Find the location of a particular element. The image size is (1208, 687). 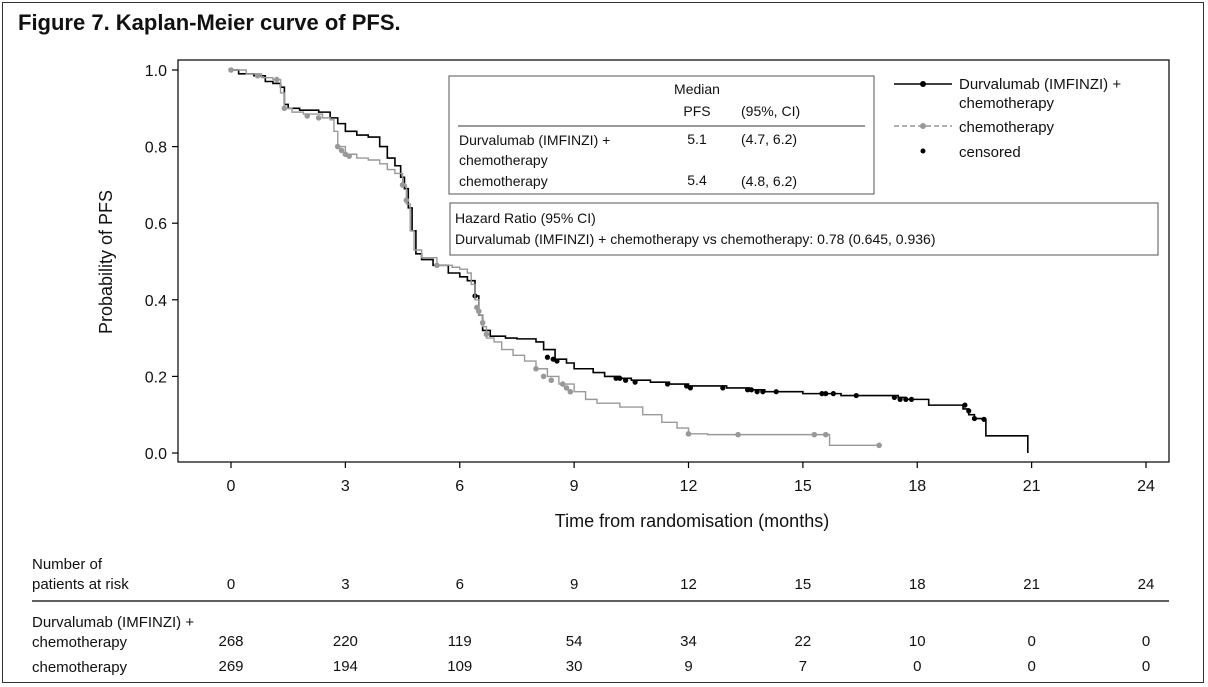

y-tick-label: 0.0 is located at coordinates (156, 454).